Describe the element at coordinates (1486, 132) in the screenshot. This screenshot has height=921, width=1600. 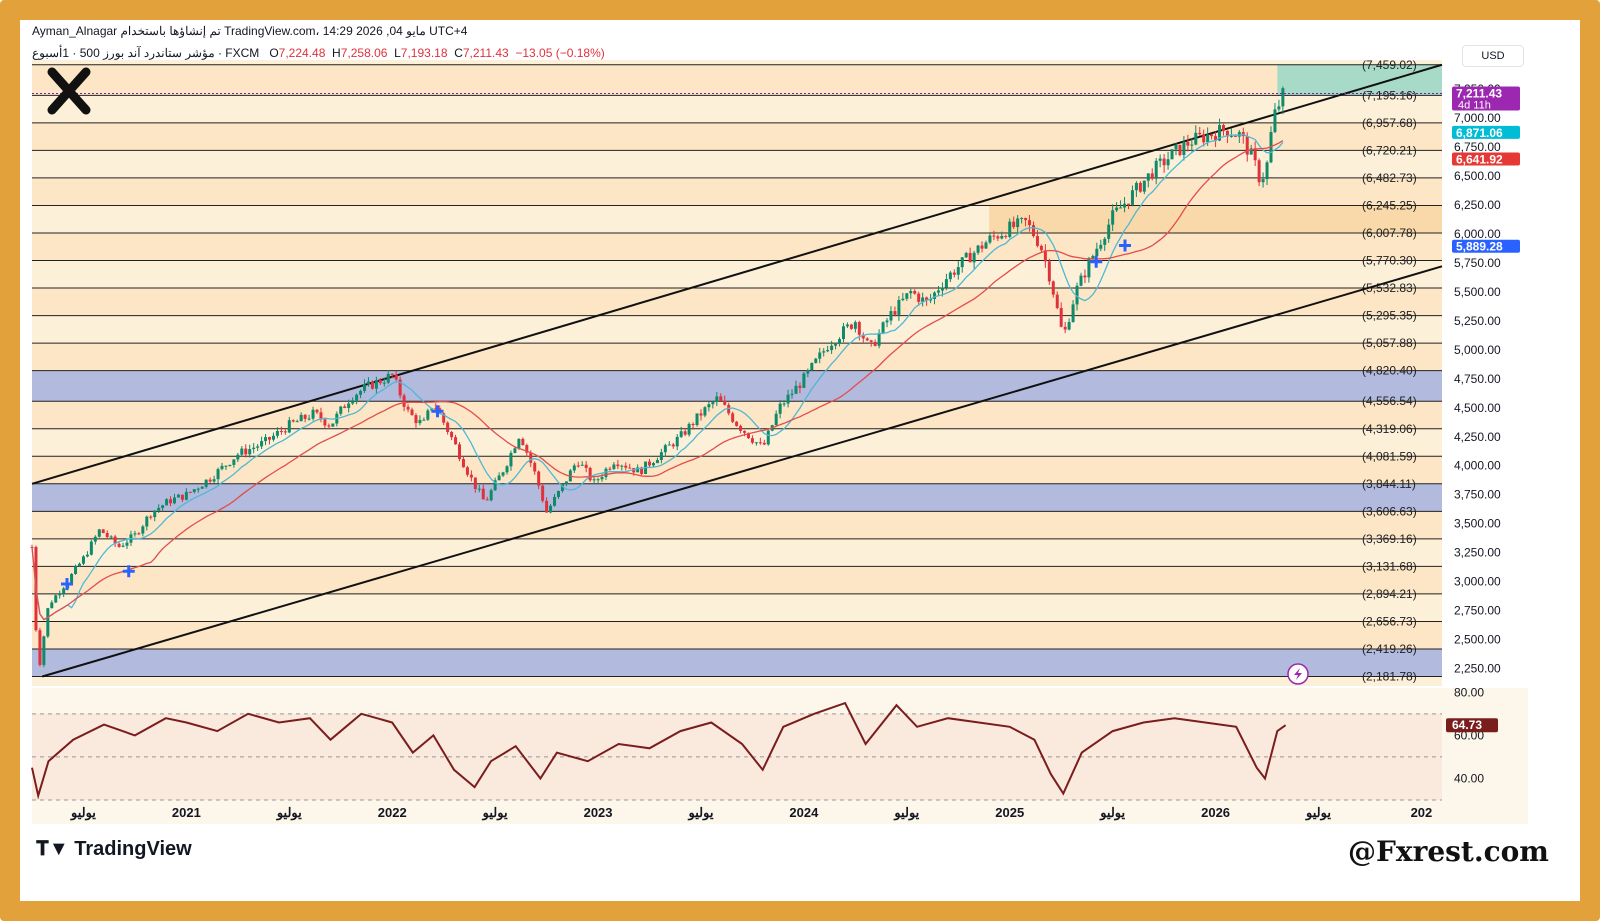
I see `price-tag` at that location.